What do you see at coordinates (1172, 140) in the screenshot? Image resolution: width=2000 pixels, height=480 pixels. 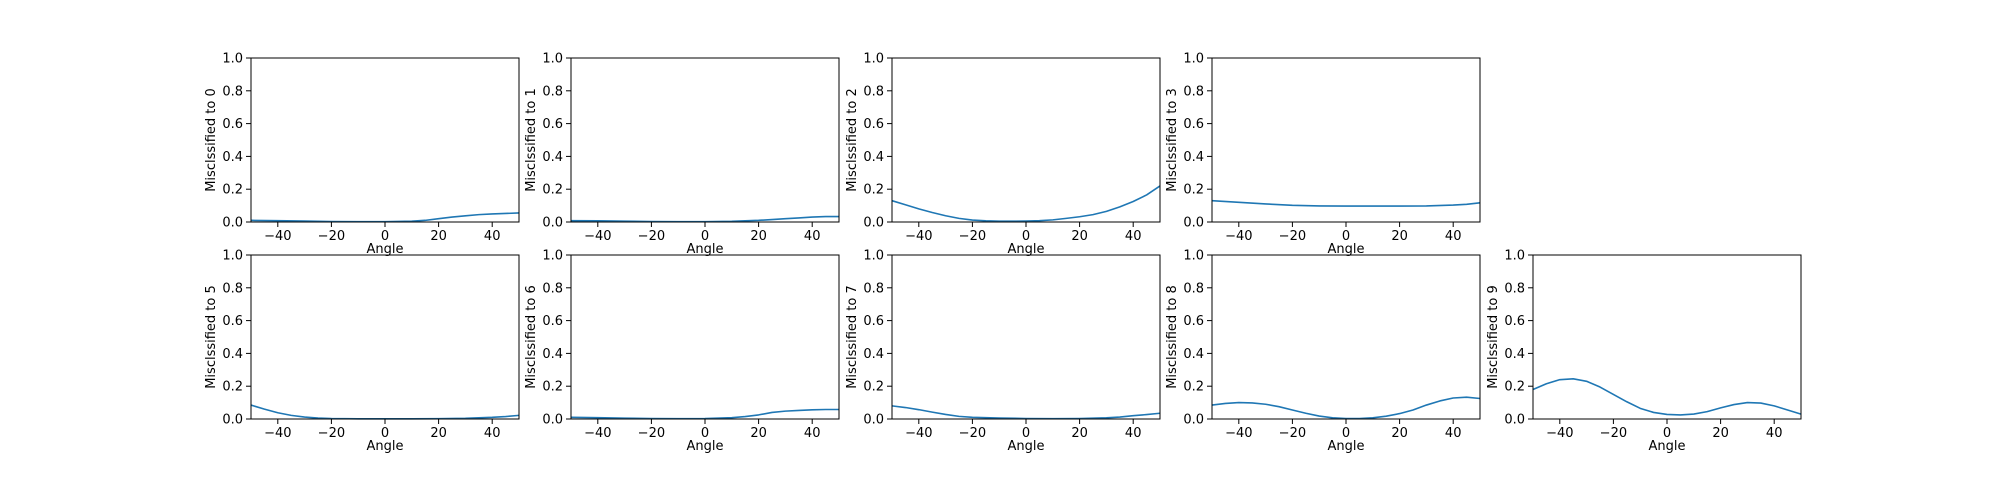 I see `y-axis-label: Misclssified to 3` at bounding box center [1172, 140].